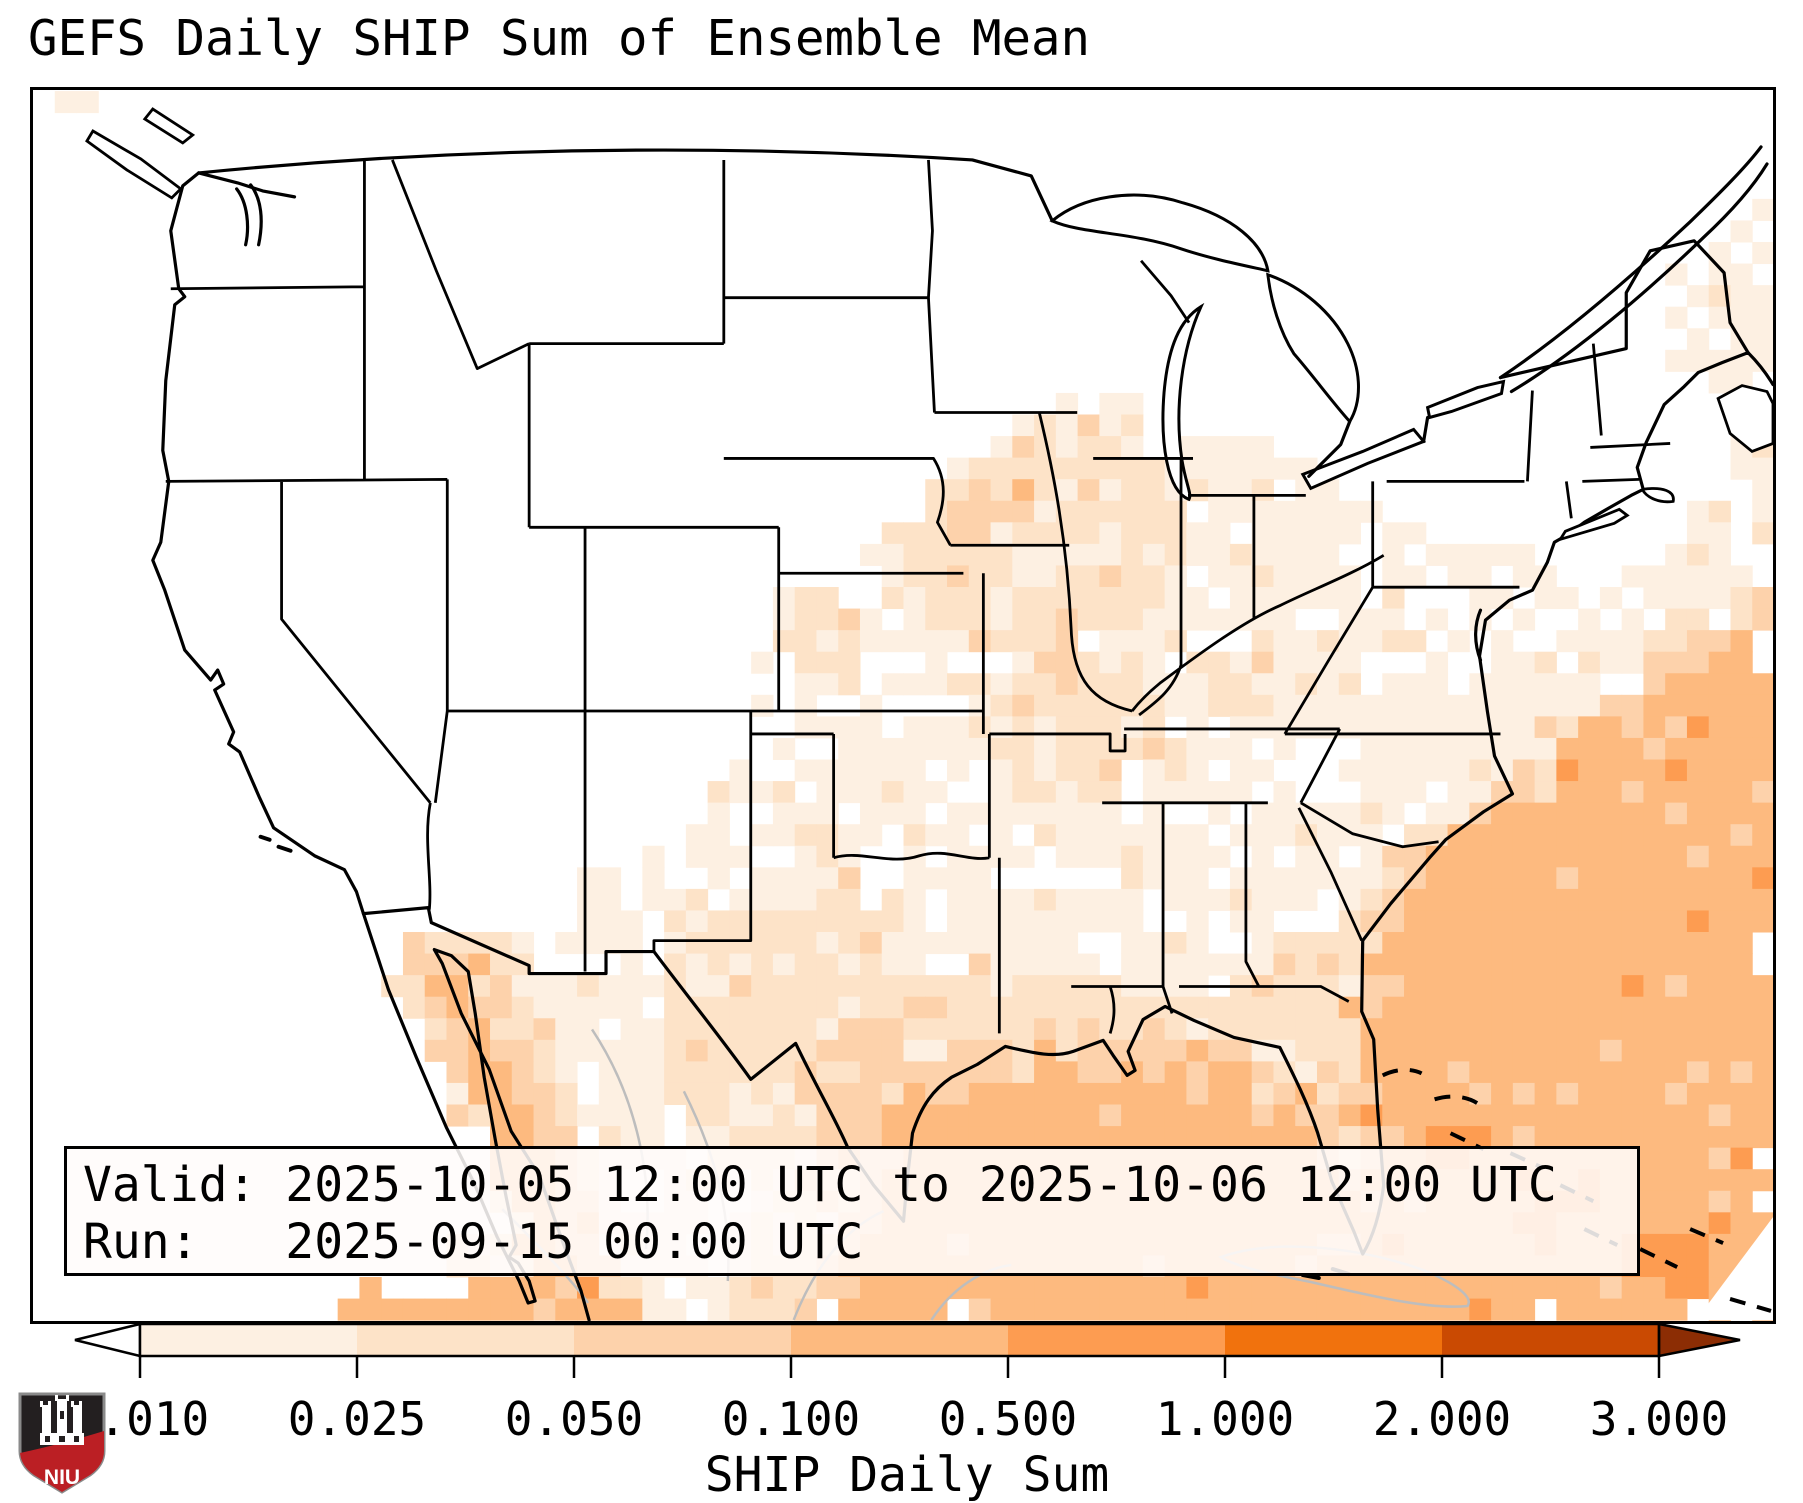 The height and width of the screenshot is (1503, 1803). I want to click on st-lawrence, so click(1633, 269).